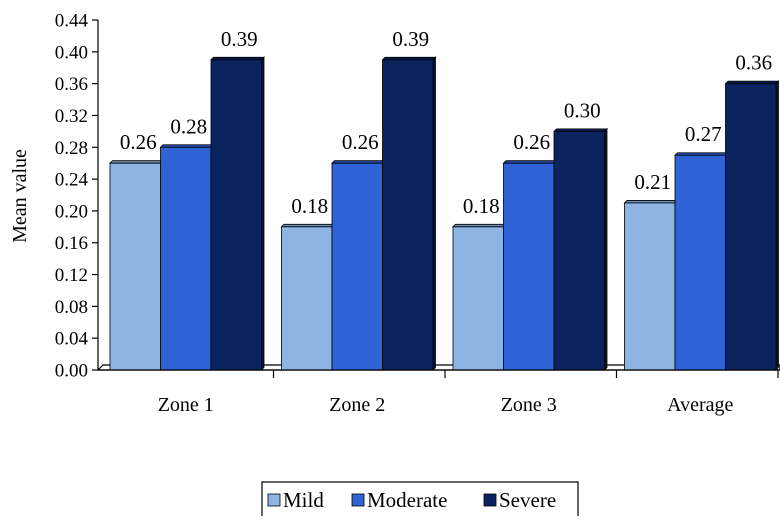 The image size is (780, 521). I want to click on y-tick-label: 0.12, so click(71, 275).